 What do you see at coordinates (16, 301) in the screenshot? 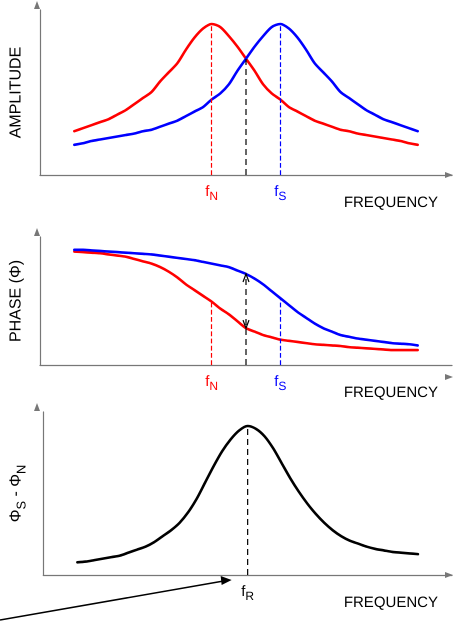
I see `y-axis-title: PHASE (Φ)` at bounding box center [16, 301].